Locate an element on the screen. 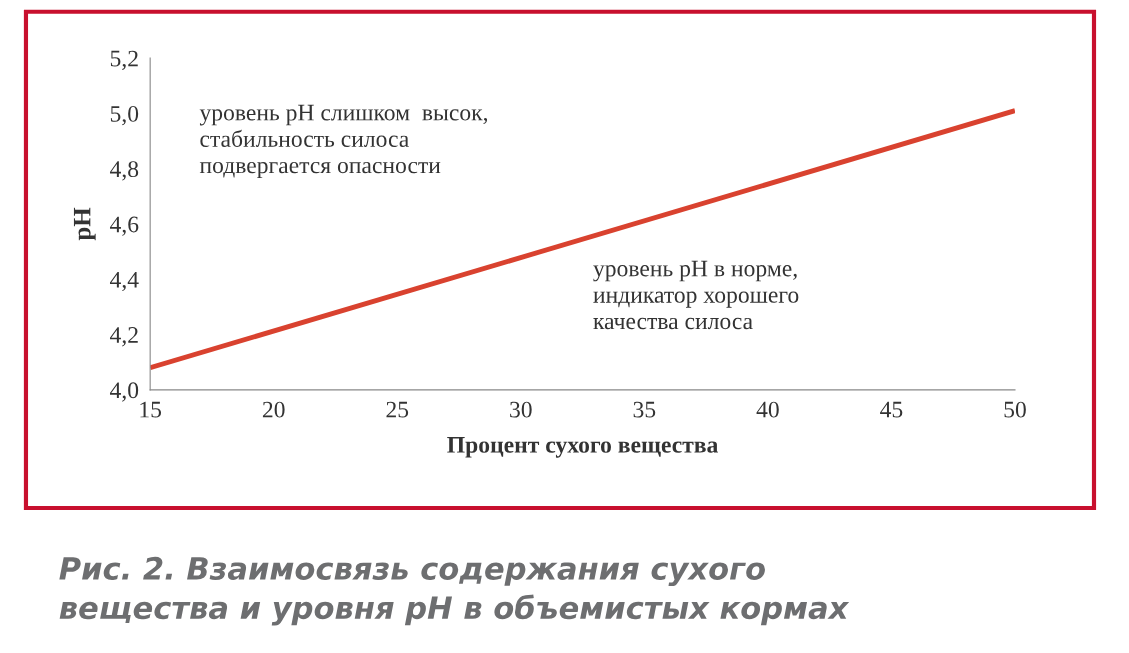 This screenshot has height=653, width=1129. x-tick-label: 45 is located at coordinates (891, 409).